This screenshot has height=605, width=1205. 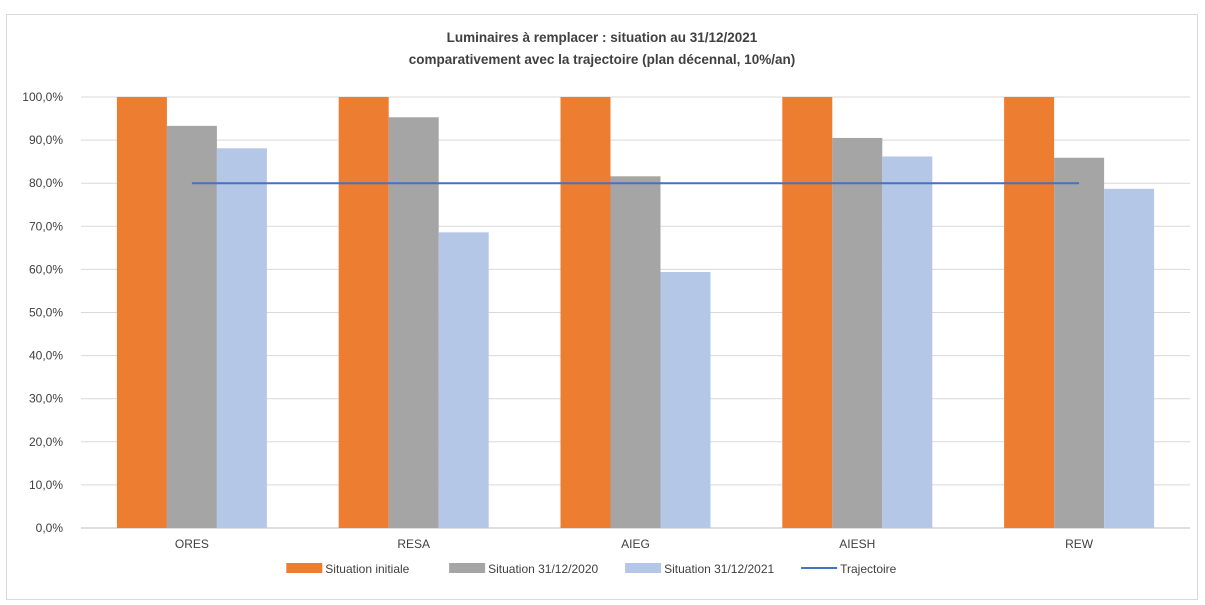 What do you see at coordinates (46, 140) in the screenshot?
I see `y-tick-label: 90,0%` at bounding box center [46, 140].